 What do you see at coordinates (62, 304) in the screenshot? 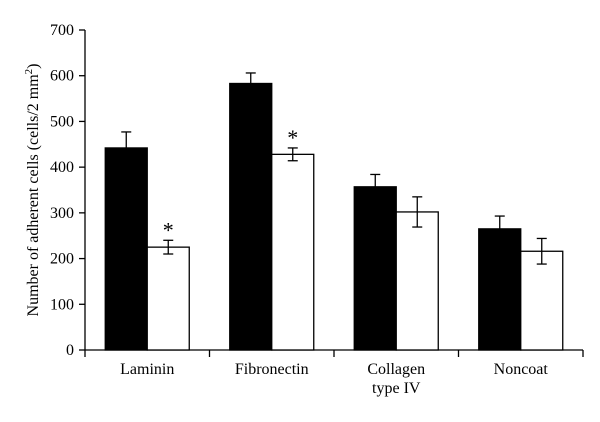
I see `y-tick-label: 100` at bounding box center [62, 304].